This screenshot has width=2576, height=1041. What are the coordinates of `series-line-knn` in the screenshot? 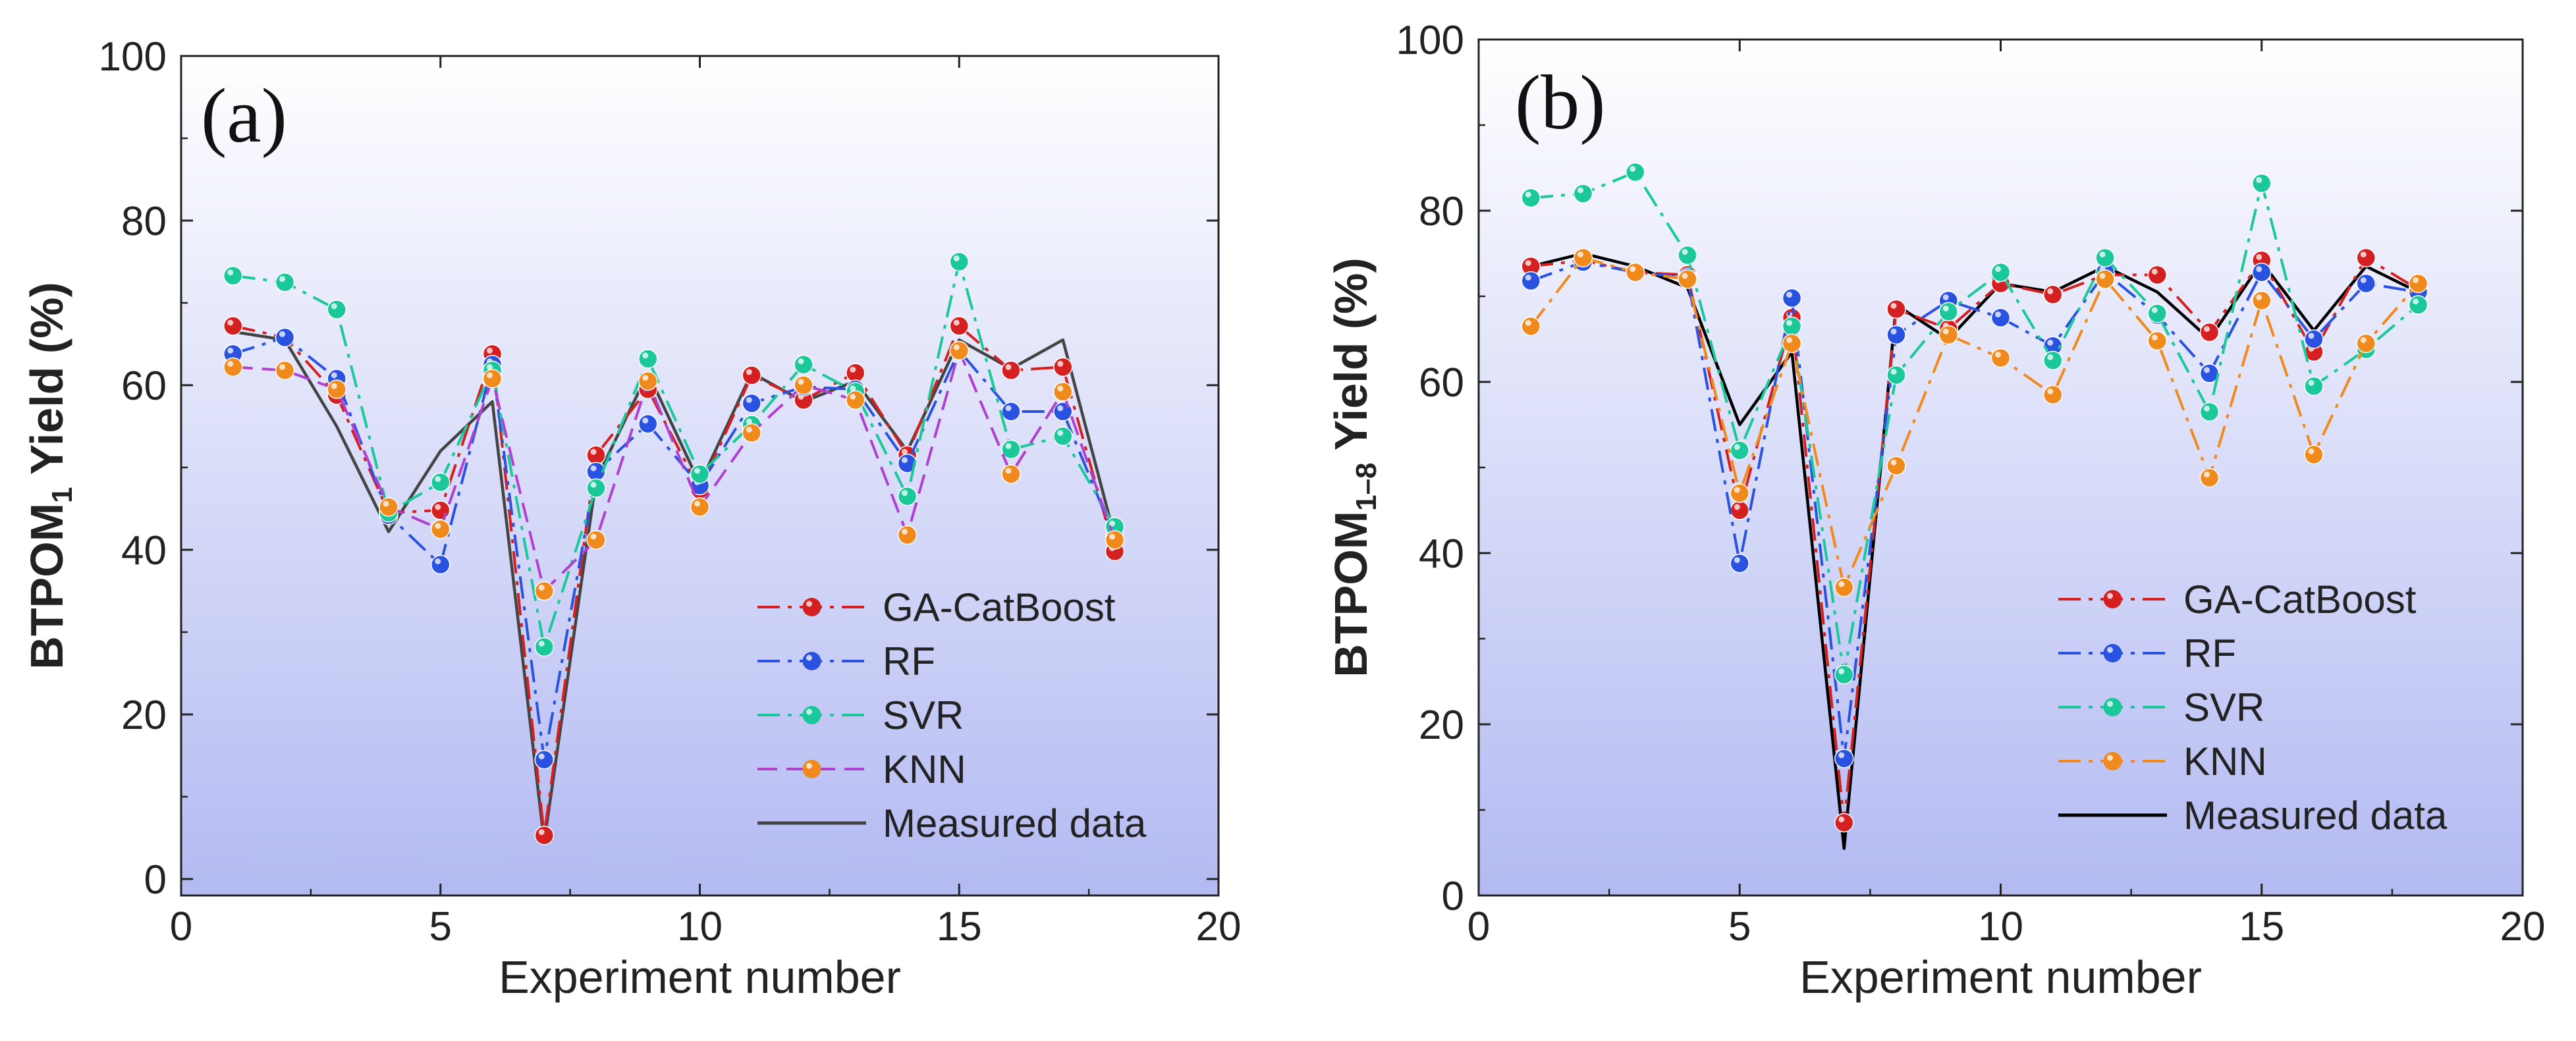 It's located at (674, 471).